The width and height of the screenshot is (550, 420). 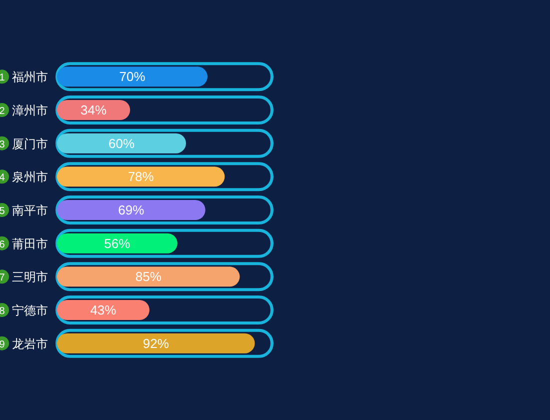 What do you see at coordinates (30, 311) in the screenshot?
I see `y-tick-label: 宁德市` at bounding box center [30, 311].